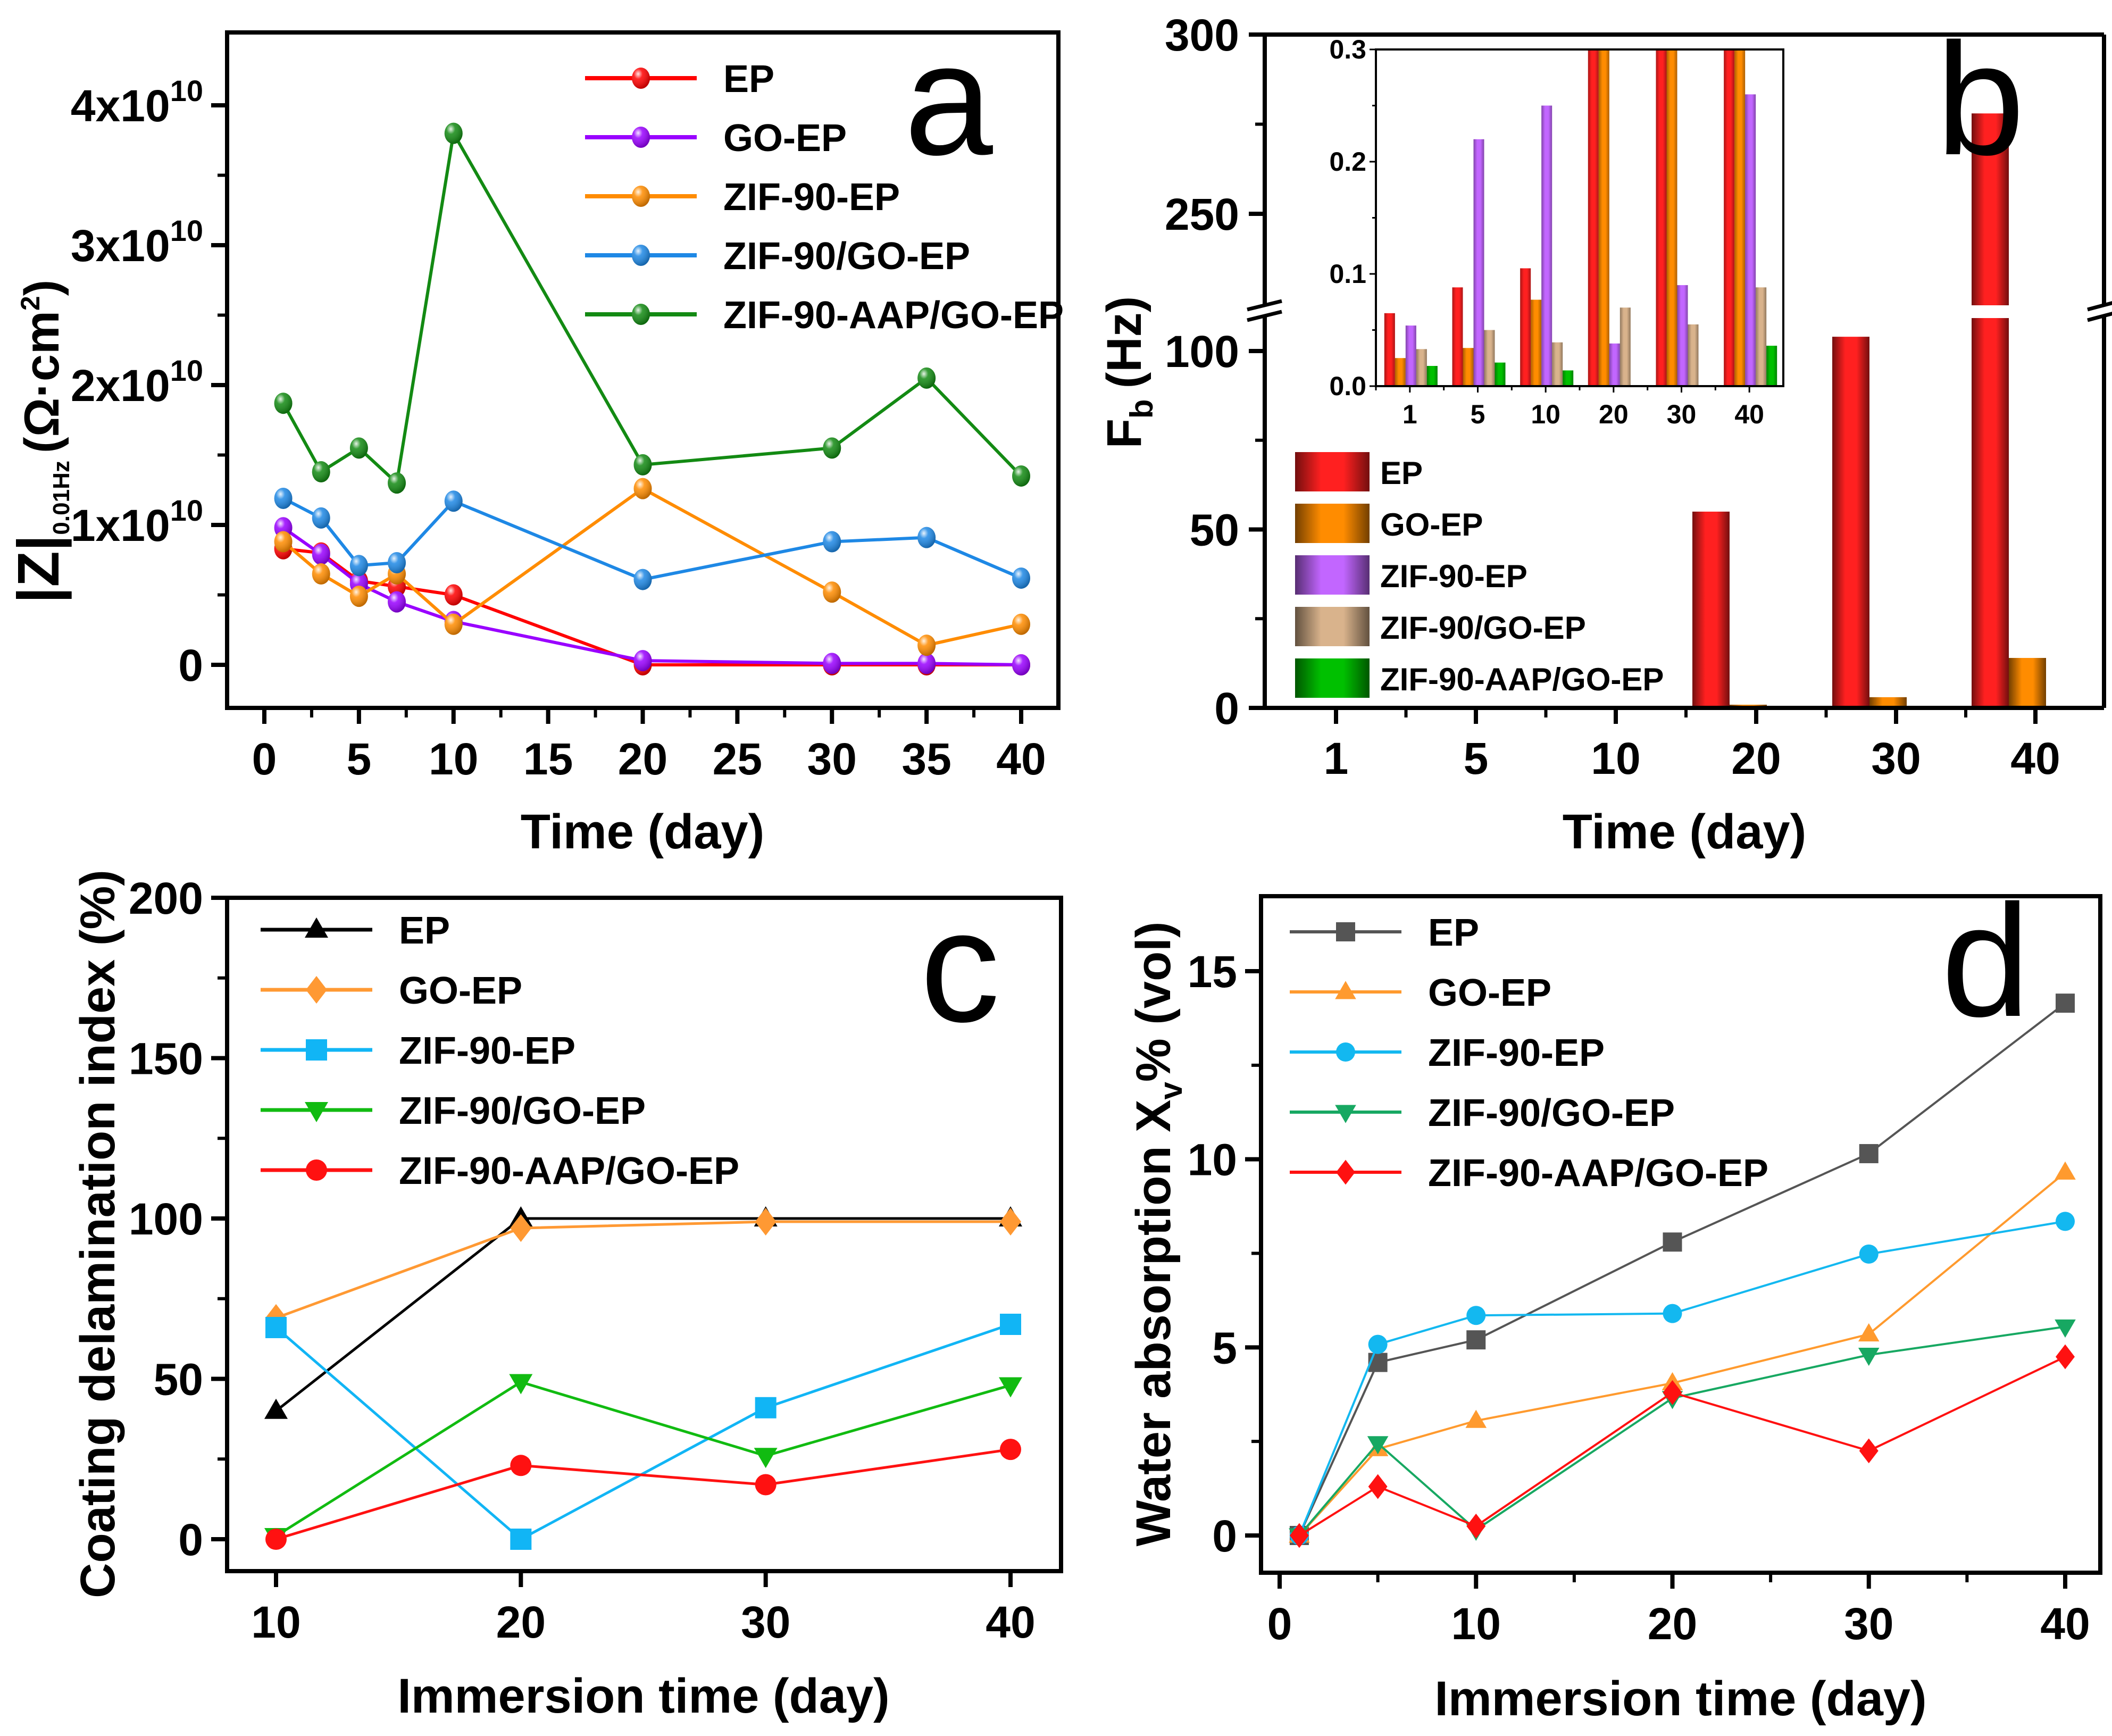 This screenshot has width=2112, height=1736. Describe the element at coordinates (1453, 576) in the screenshot. I see `legend-label: ZIF-90-EP` at that location.